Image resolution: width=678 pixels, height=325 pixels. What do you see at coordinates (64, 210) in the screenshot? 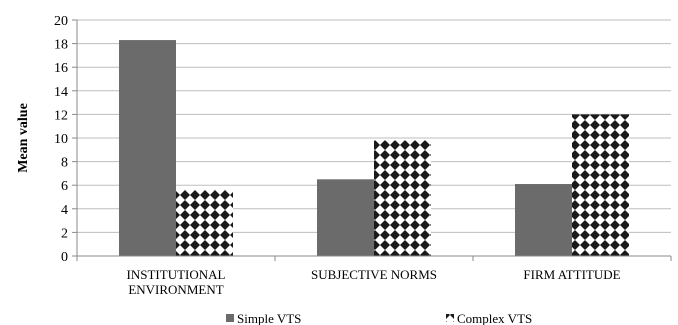
I see `y-tick-label: 4` at bounding box center [64, 210].